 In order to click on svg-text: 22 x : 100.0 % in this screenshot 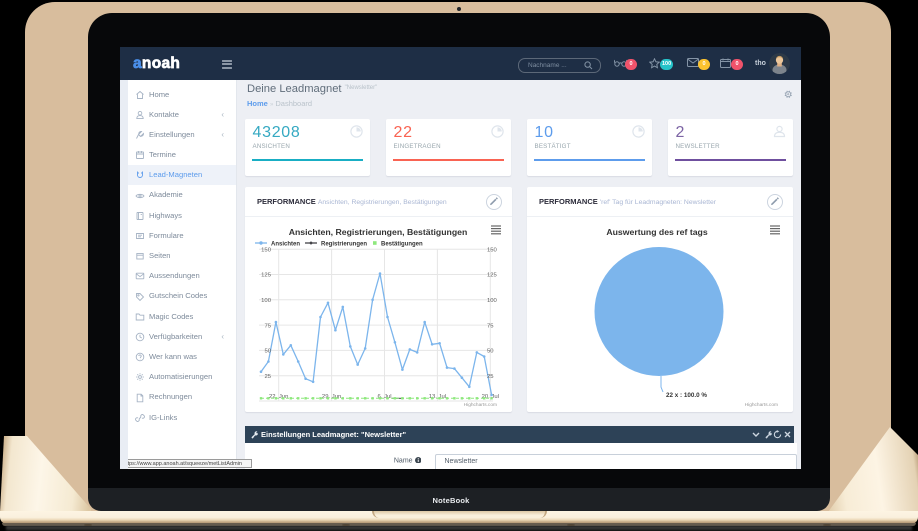, I will do `click(686, 395)`.